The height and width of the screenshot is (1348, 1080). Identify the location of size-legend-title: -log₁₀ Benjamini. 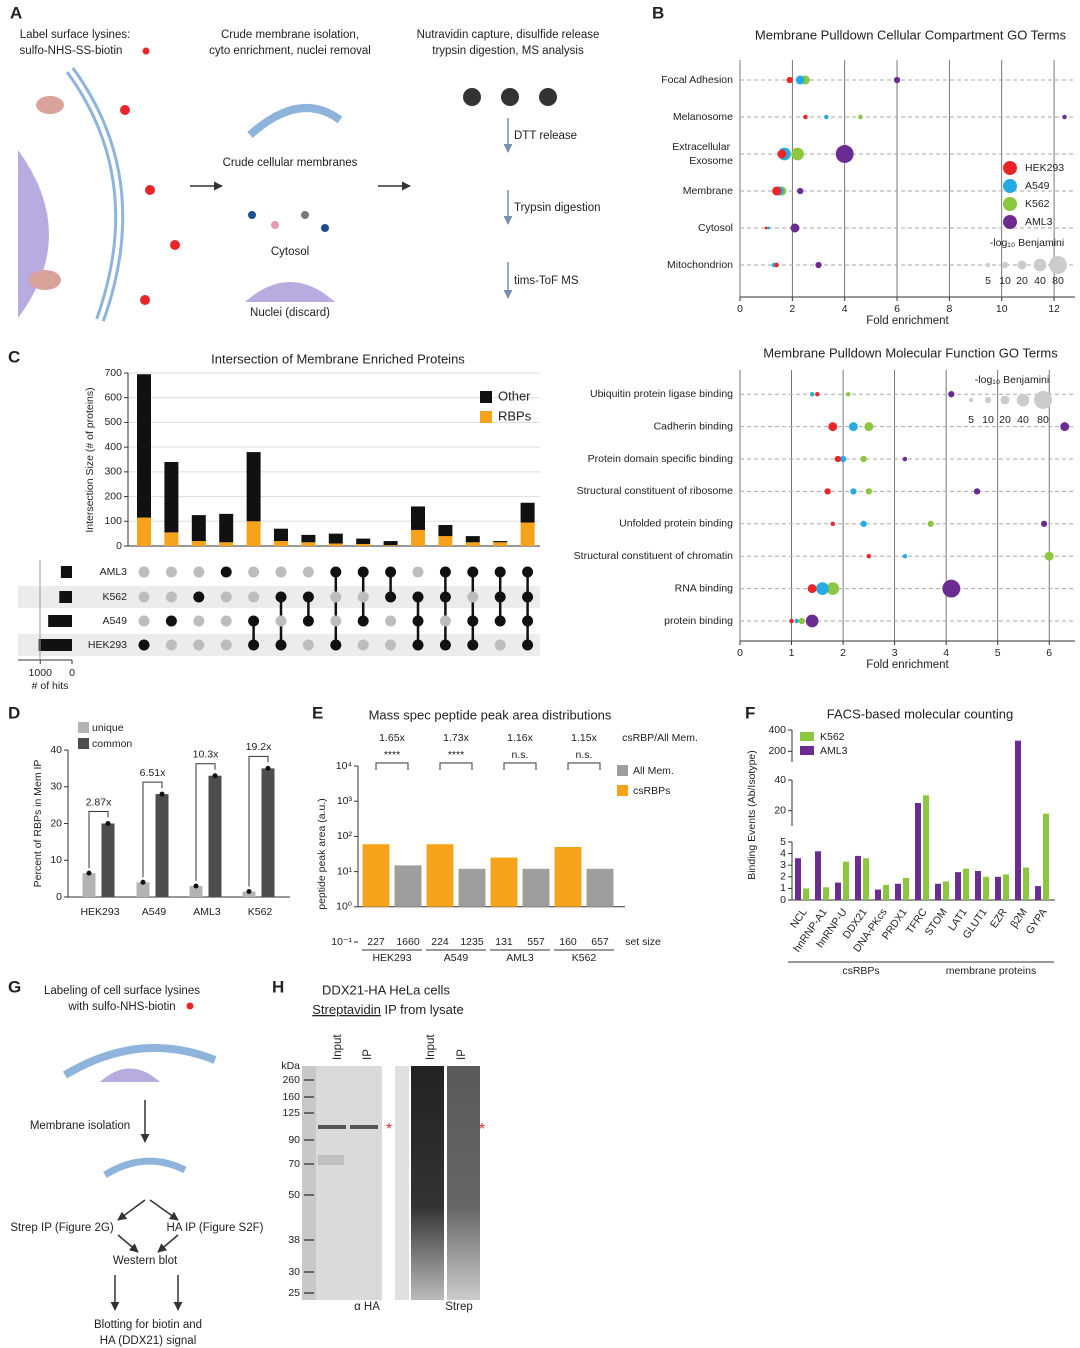
(1012, 380).